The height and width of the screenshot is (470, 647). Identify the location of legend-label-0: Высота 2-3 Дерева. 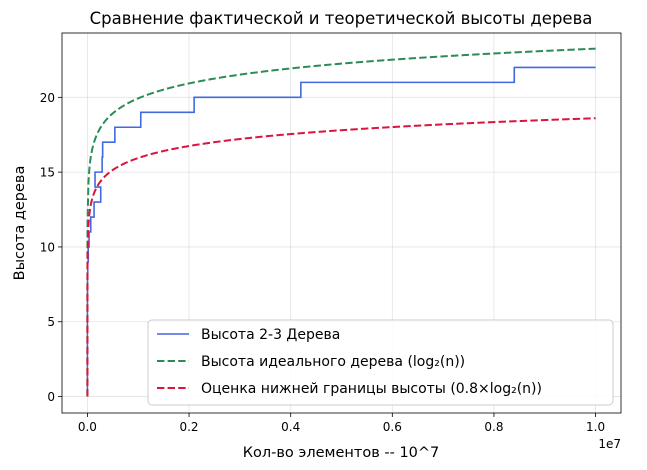
(270, 335).